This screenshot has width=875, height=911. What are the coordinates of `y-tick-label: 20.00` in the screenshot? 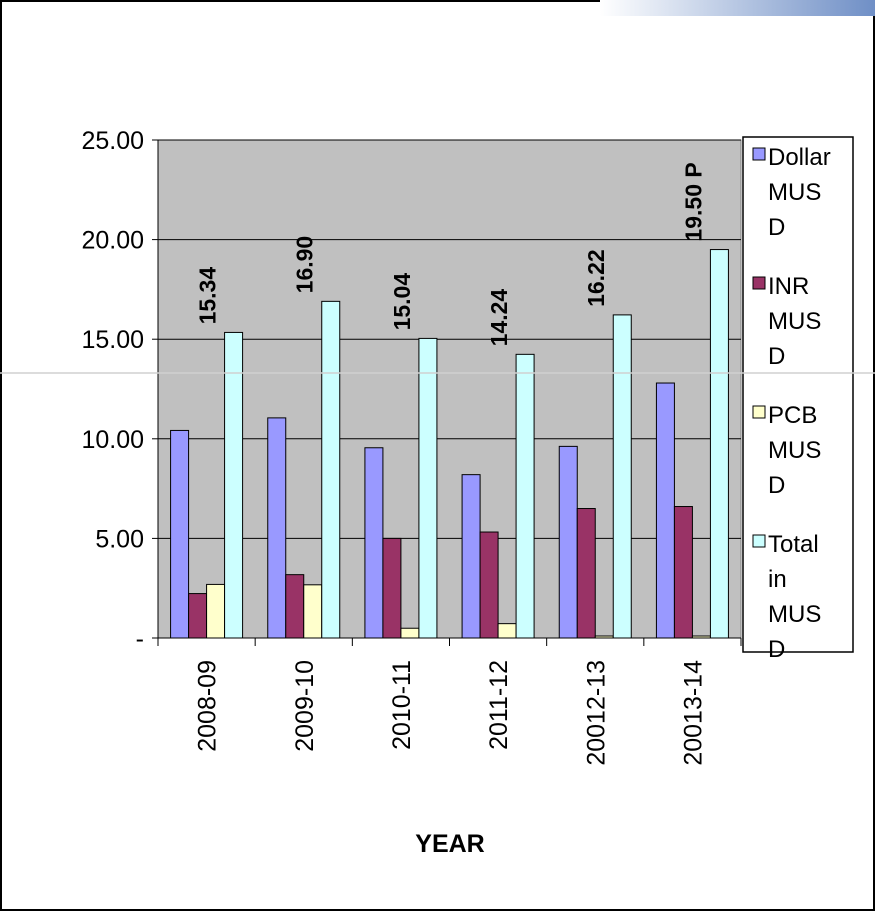 It's located at (112, 241).